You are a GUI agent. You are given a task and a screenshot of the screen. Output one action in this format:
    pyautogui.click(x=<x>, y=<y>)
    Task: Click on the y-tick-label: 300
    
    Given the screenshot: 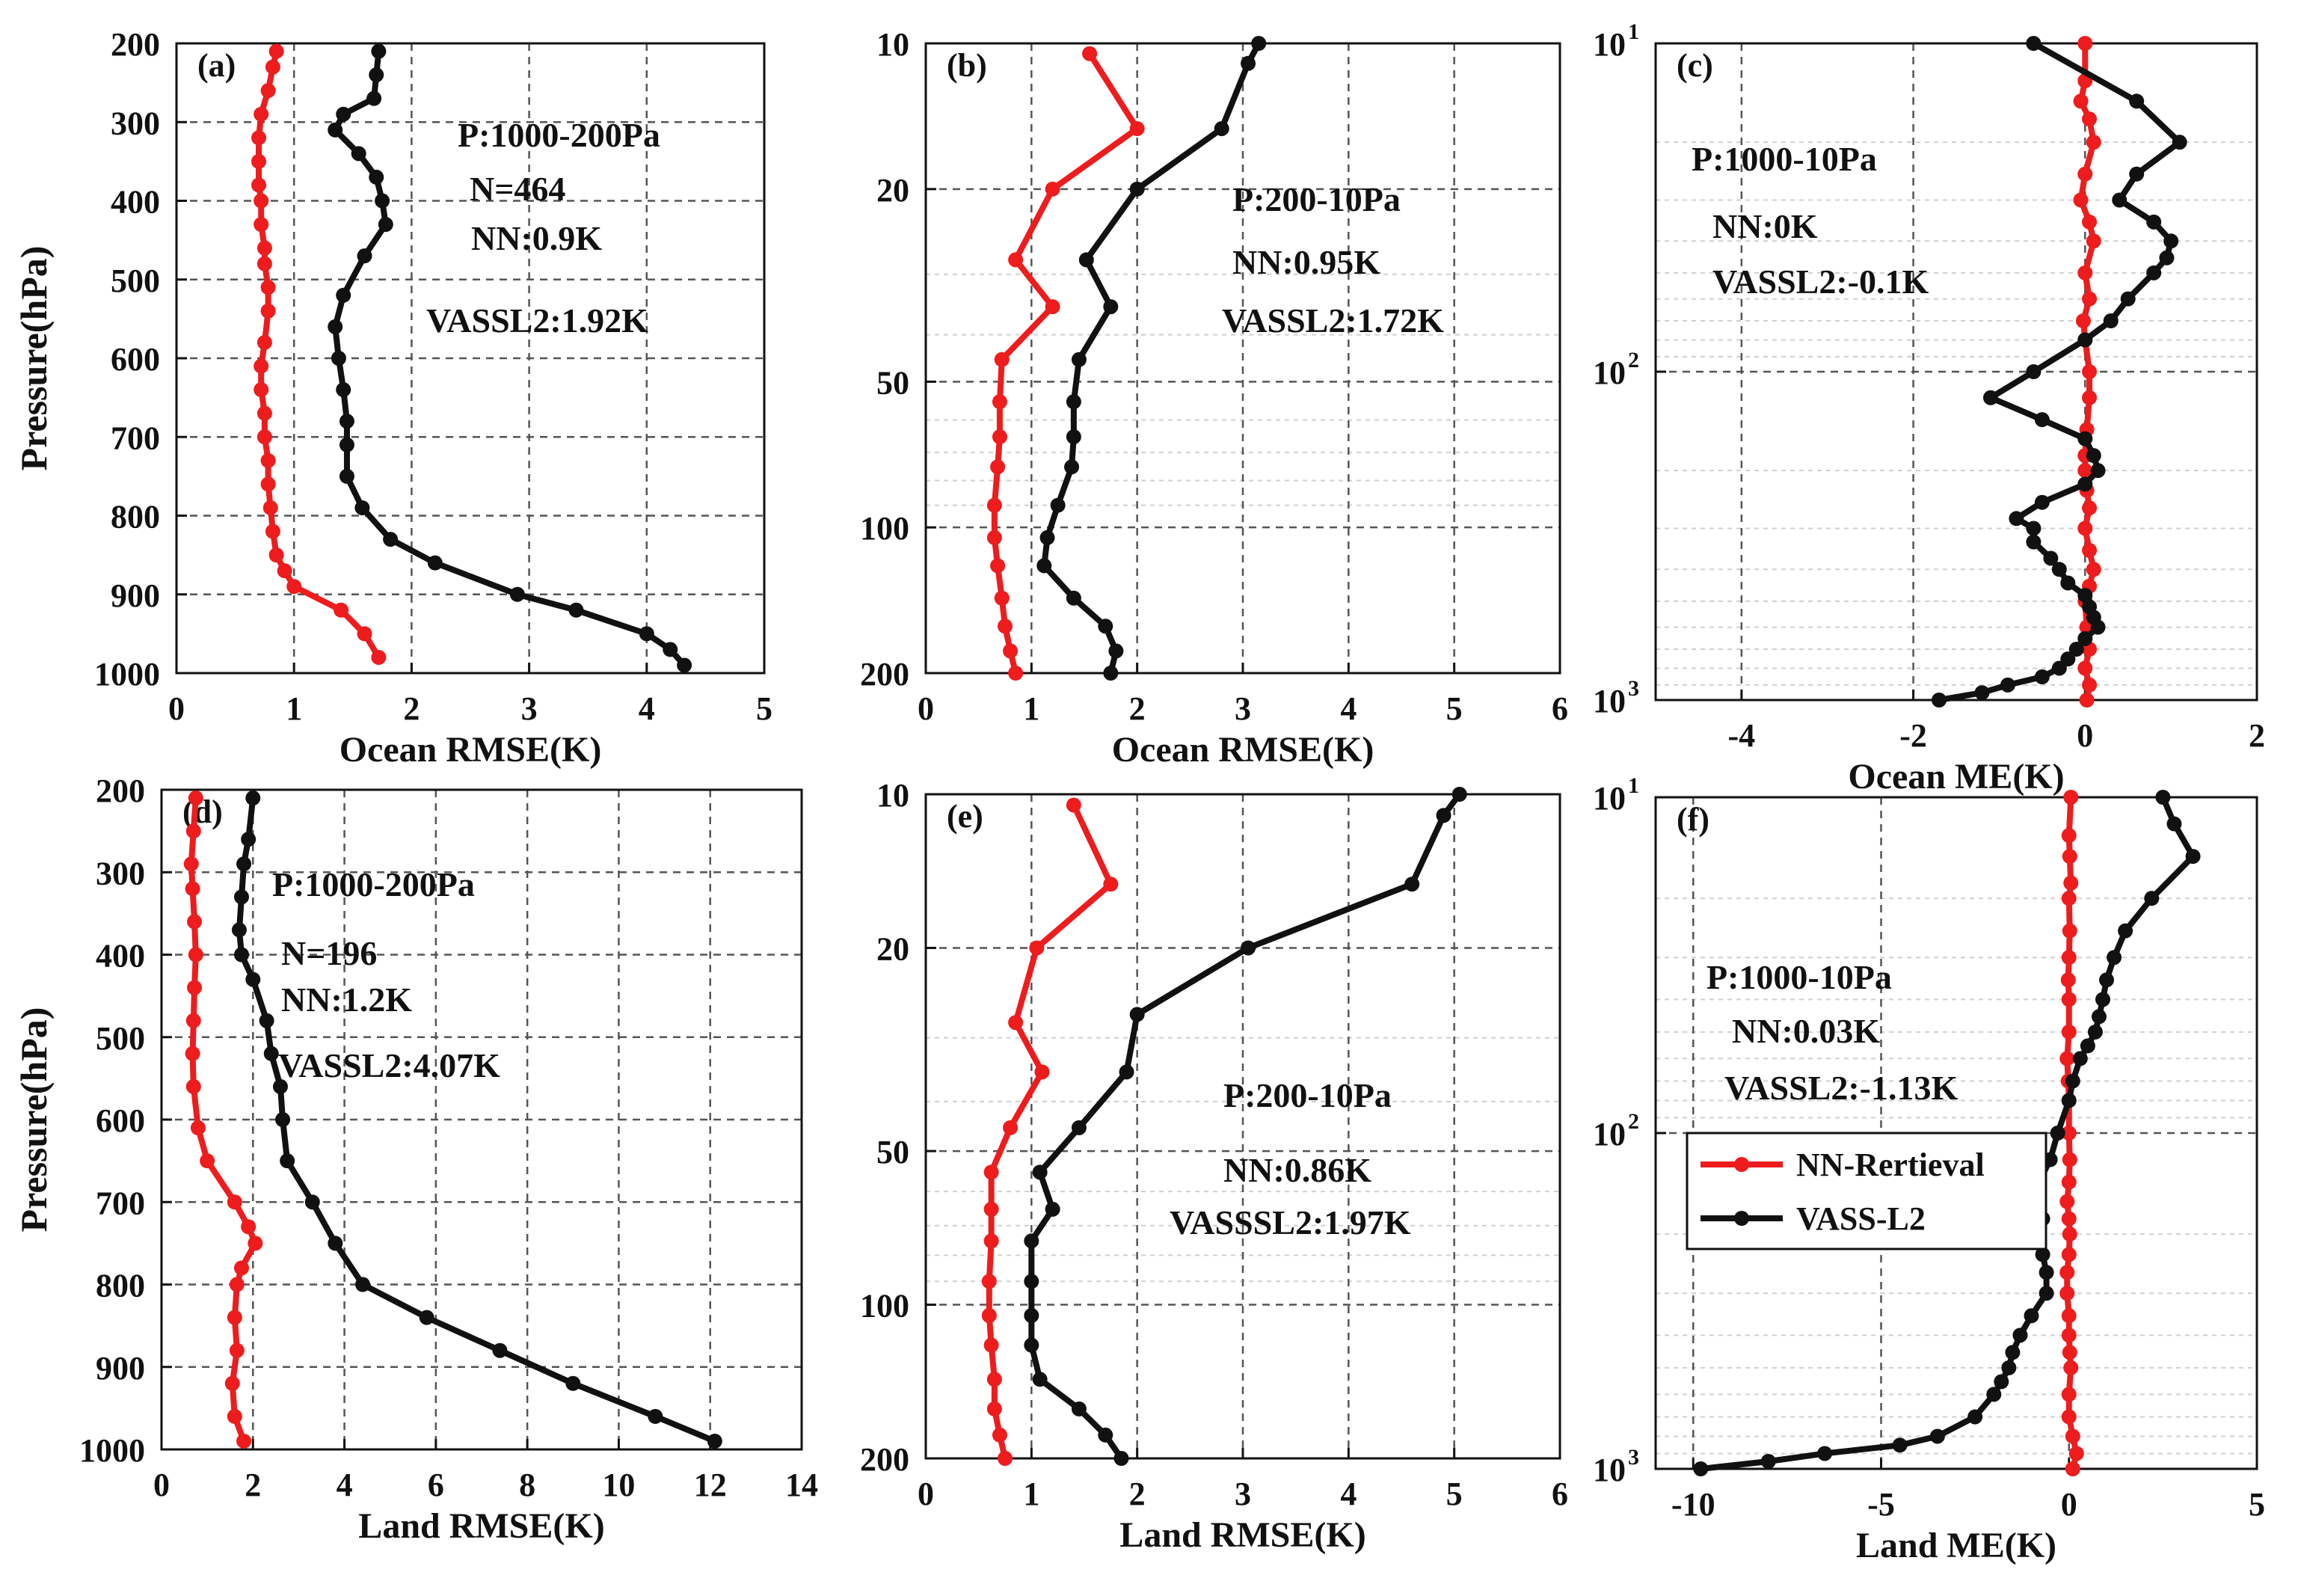 What is the action you would take?
    pyautogui.click(x=120, y=873)
    